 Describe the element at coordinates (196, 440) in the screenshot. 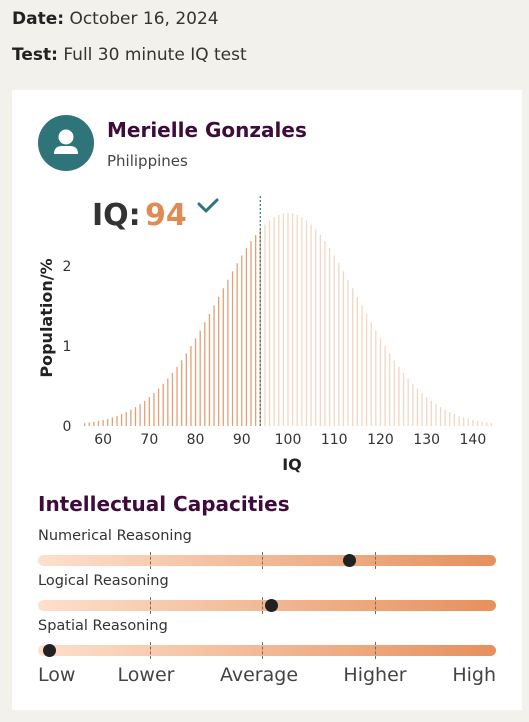

I see `x-tick-label: 80` at that location.